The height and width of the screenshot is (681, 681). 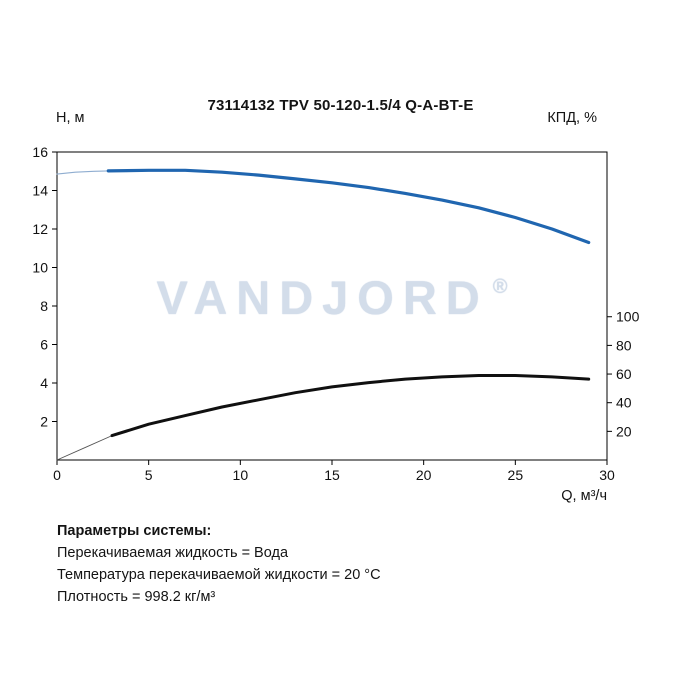 I want to click on chart-title: 73114132 TPV 50-120-1.5/4 Q-A-BT-E, so click(x=340, y=105).